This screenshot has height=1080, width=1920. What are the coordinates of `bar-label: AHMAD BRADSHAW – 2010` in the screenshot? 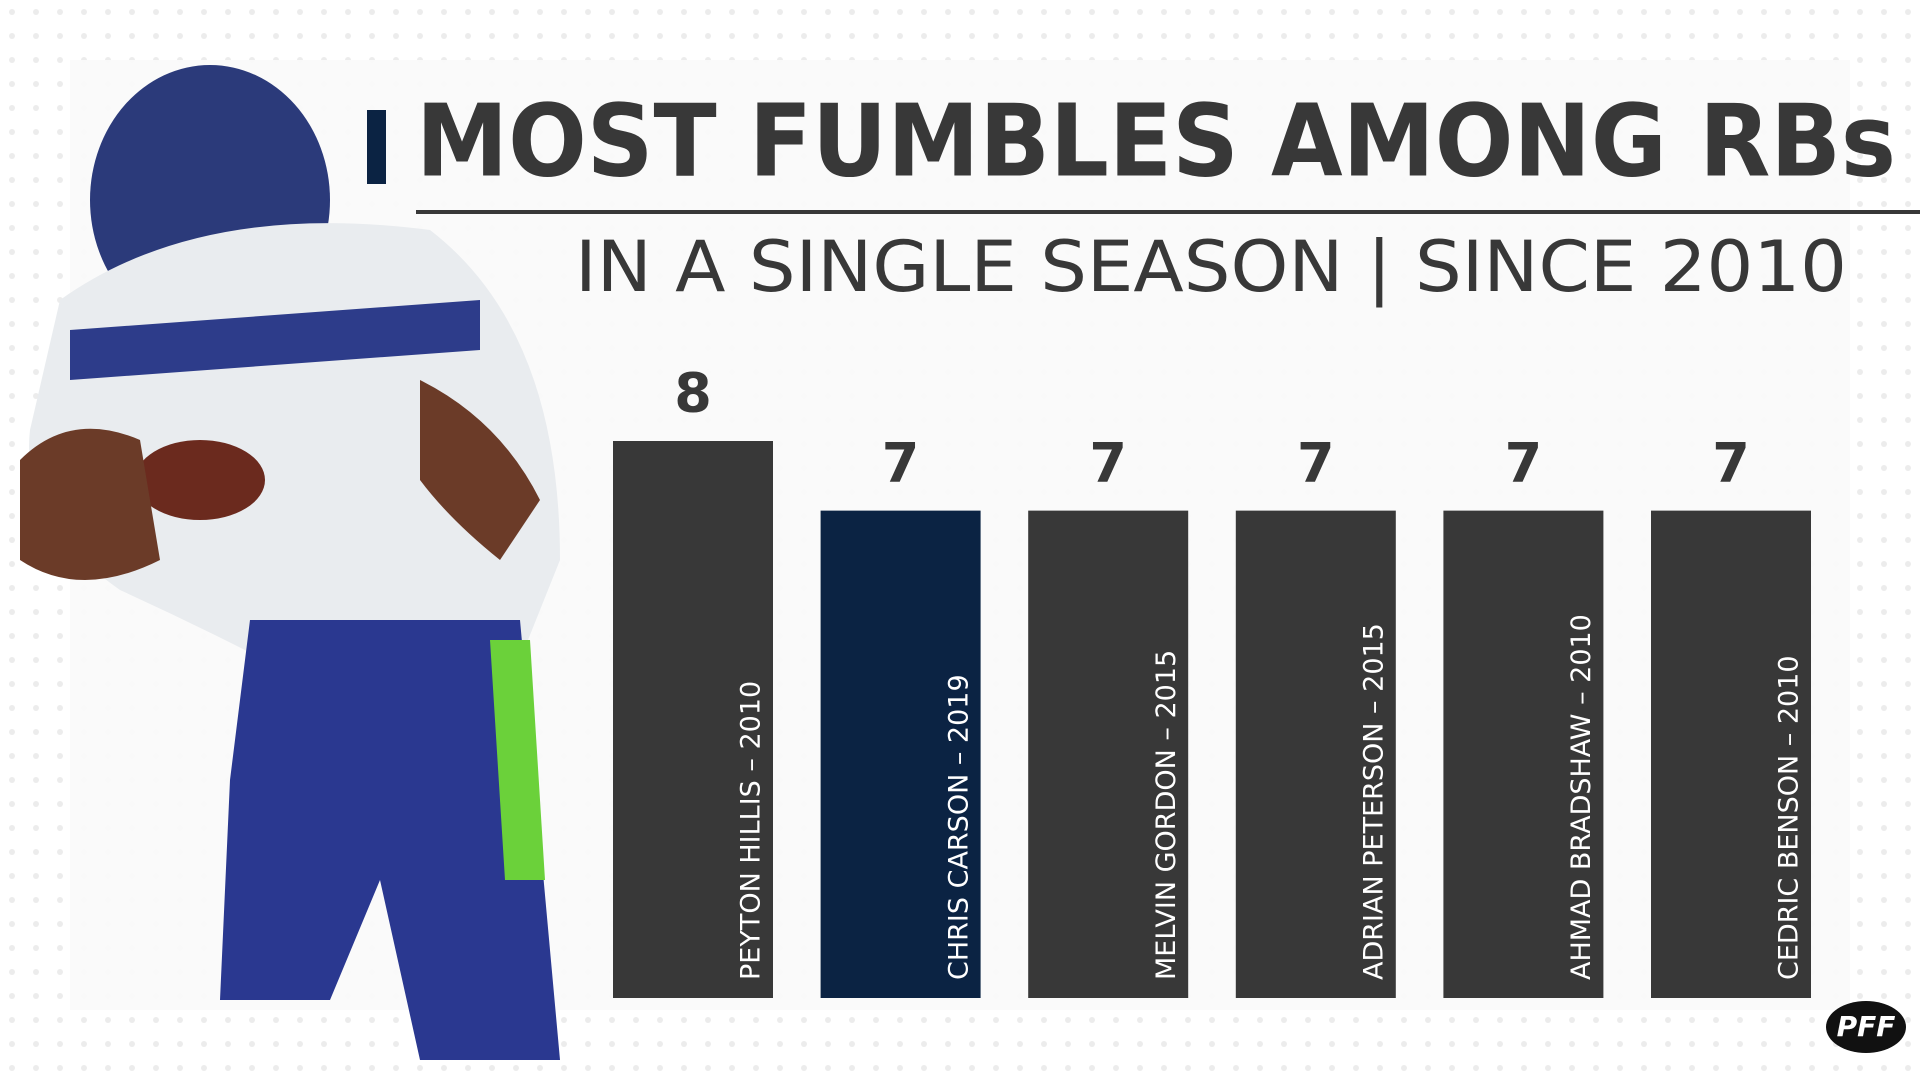 It's located at (1581, 797).